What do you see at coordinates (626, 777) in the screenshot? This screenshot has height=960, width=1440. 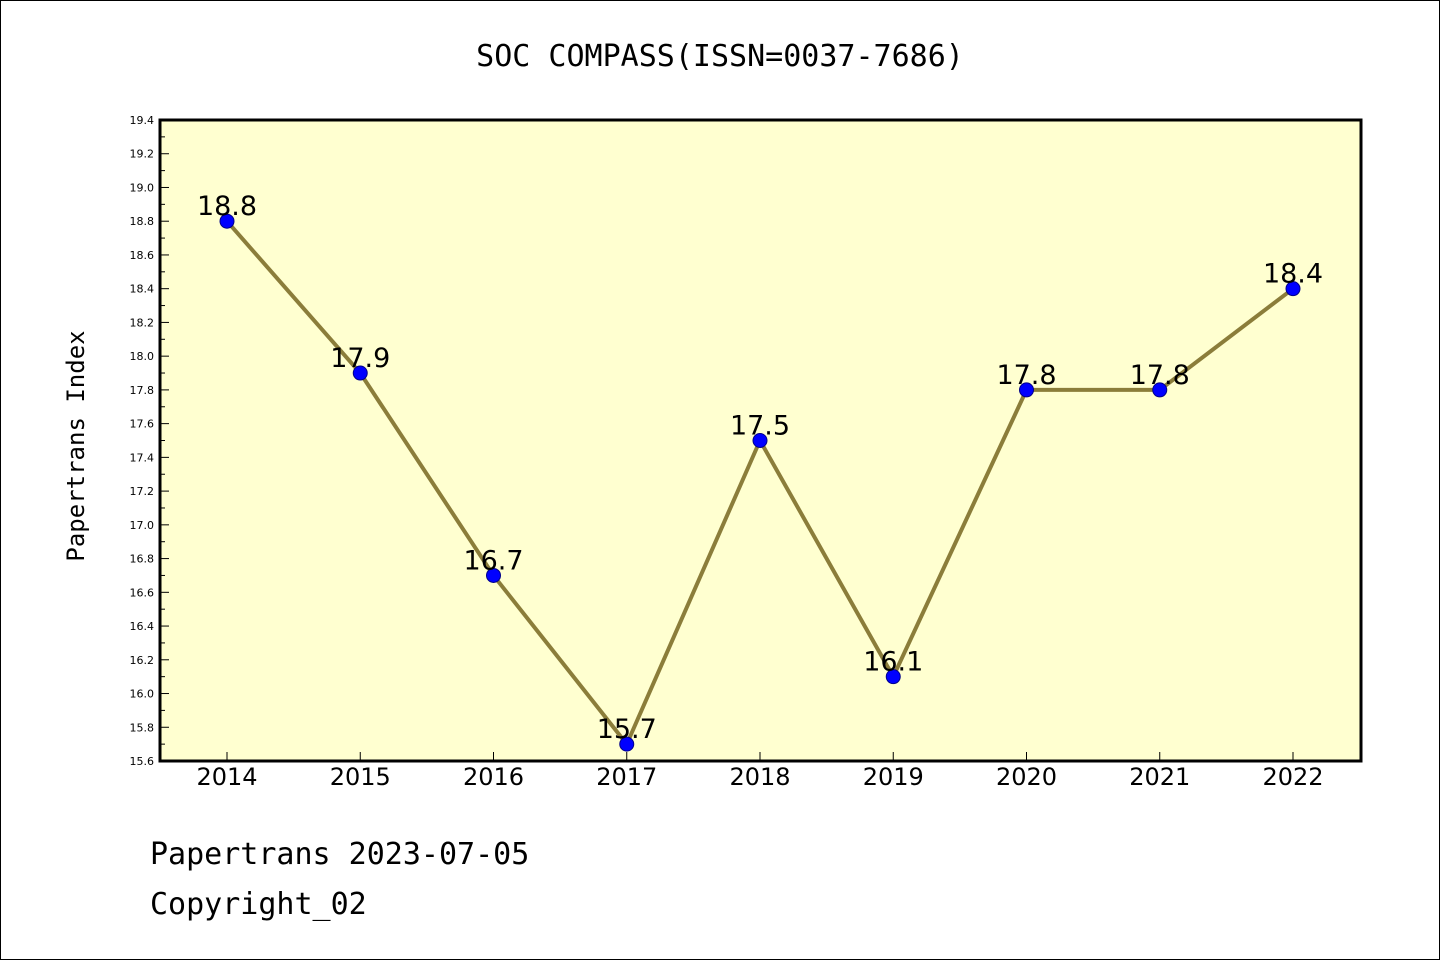 I see `x-tick-label: 2017` at bounding box center [626, 777].